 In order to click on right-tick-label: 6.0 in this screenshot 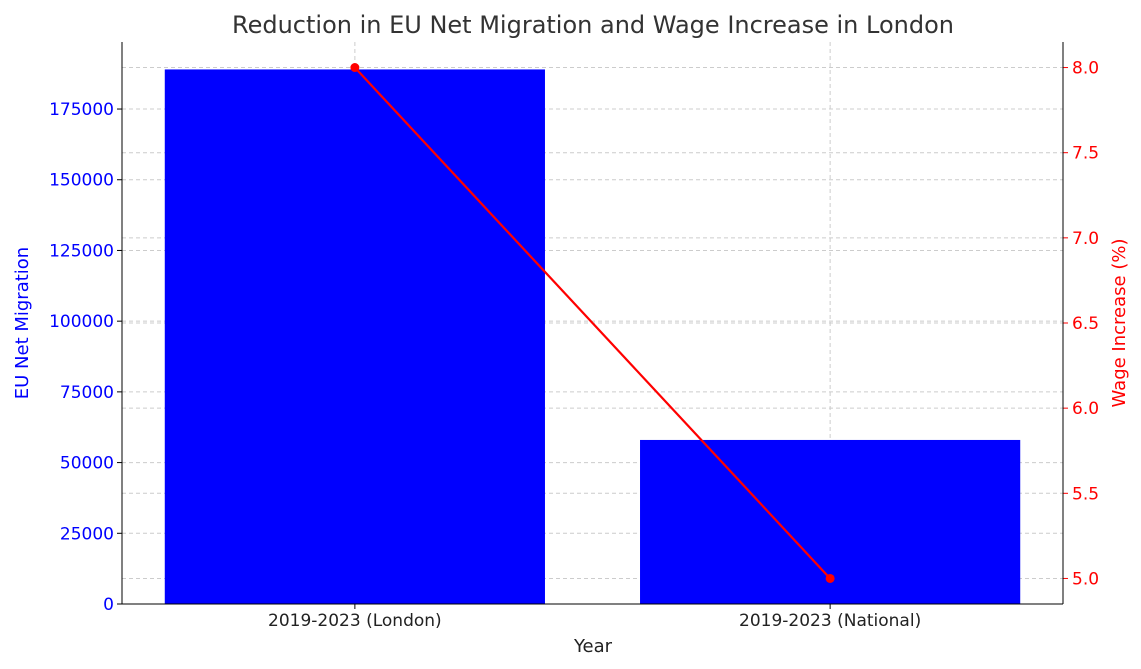, I will do `click(1085, 409)`.